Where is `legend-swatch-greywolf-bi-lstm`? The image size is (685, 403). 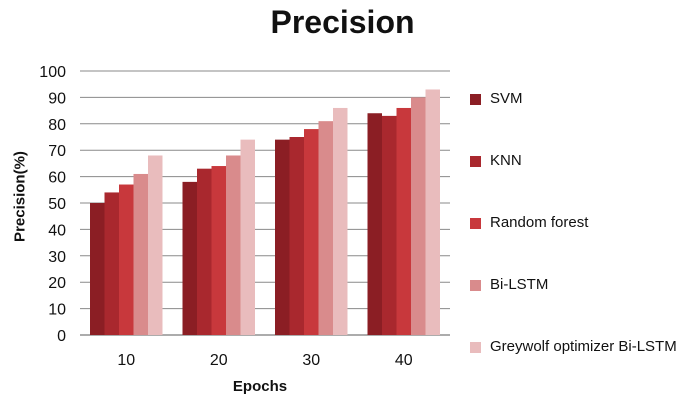 legend-swatch-greywolf-bi-lstm is located at coordinates (475, 347).